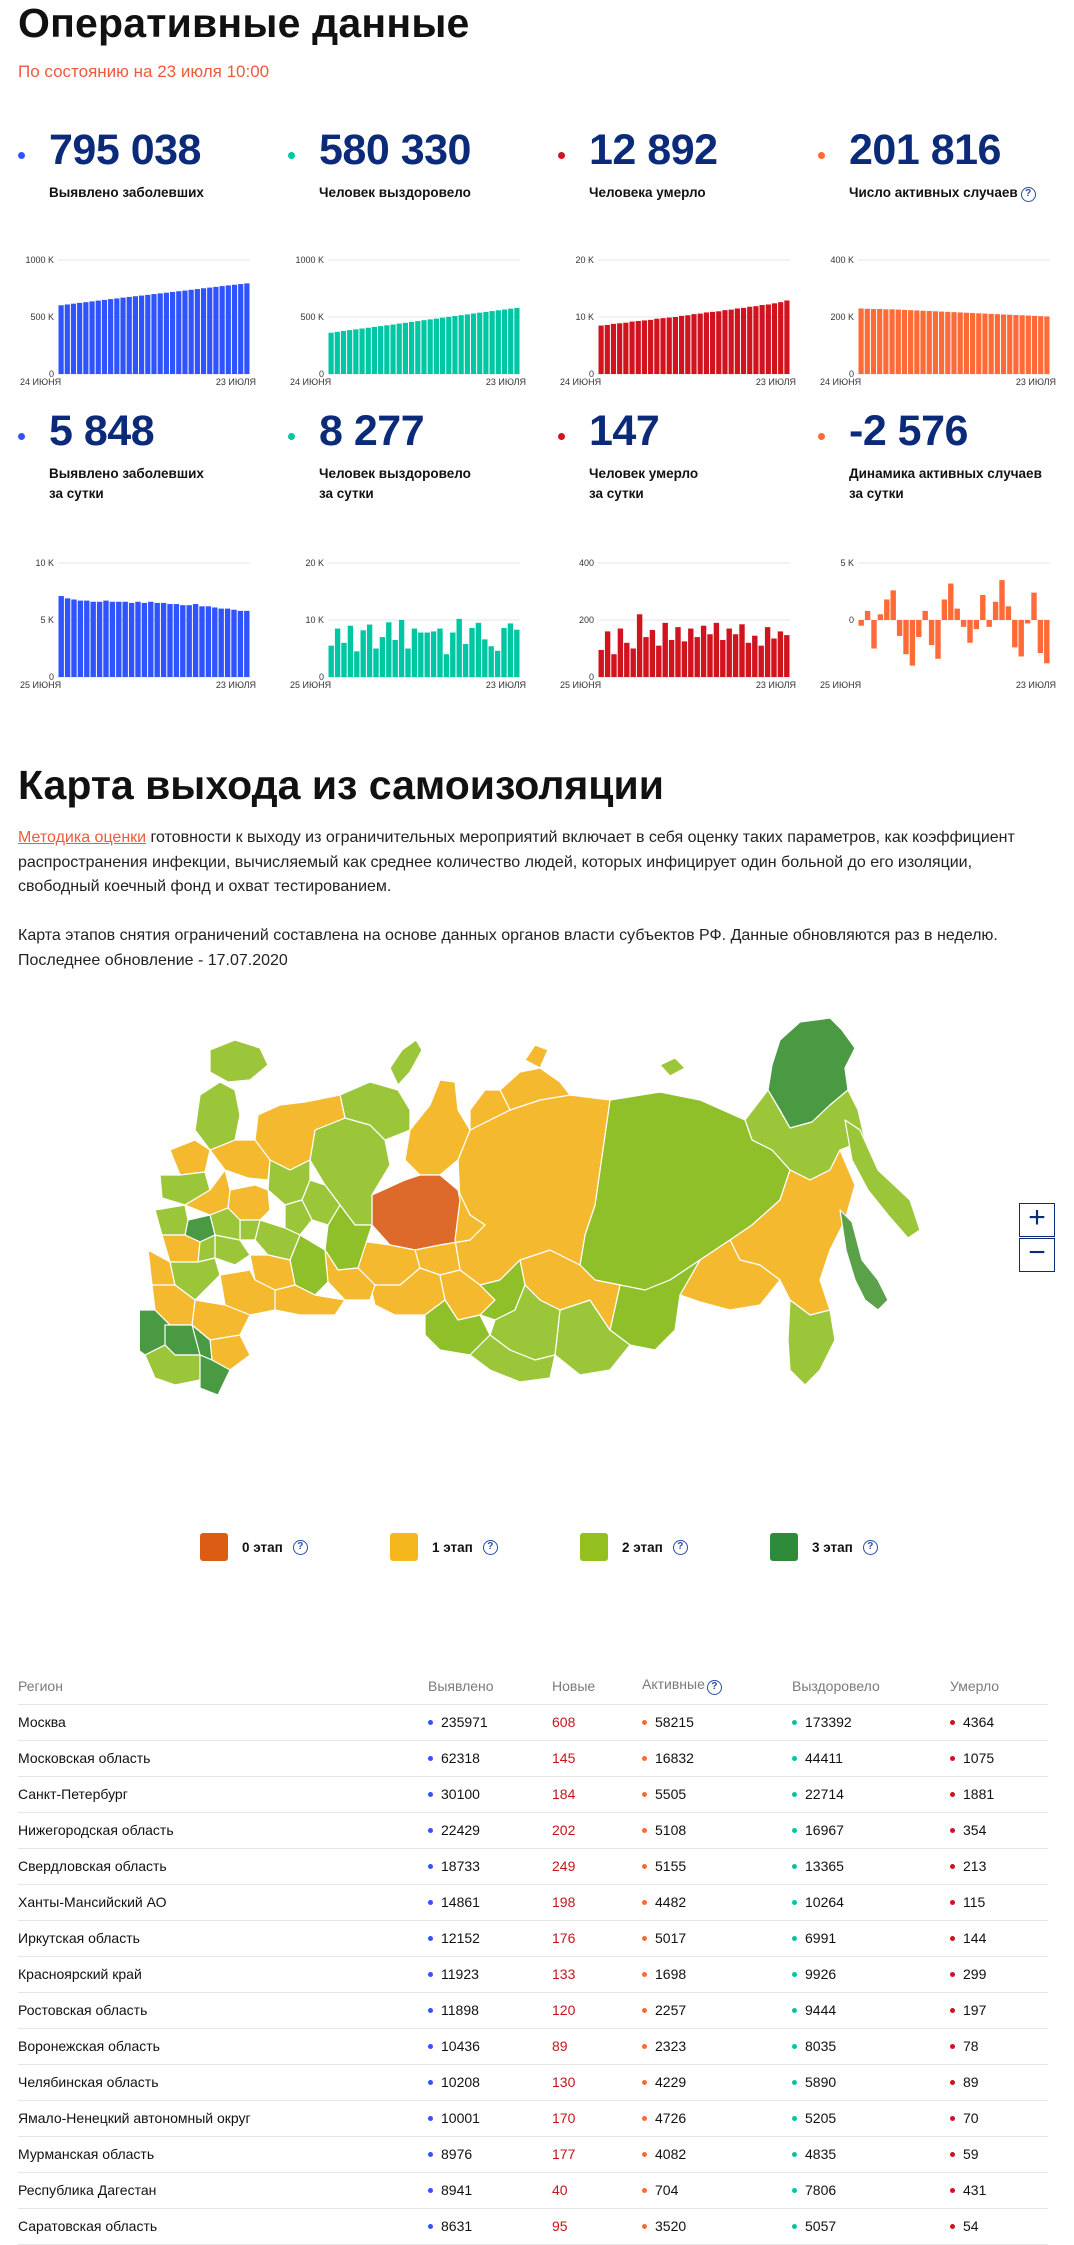 The height and width of the screenshot is (2245, 1074). Describe the element at coordinates (597, 1686) in the screenshot. I see `column-header: Новые` at that location.